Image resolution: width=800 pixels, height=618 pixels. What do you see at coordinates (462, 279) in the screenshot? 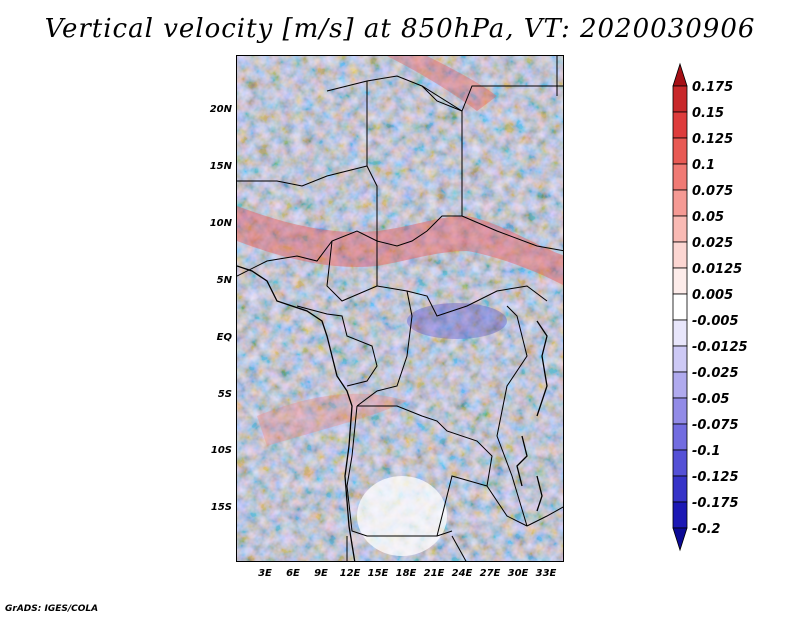
I see `car-drc-border` at bounding box center [462, 279].